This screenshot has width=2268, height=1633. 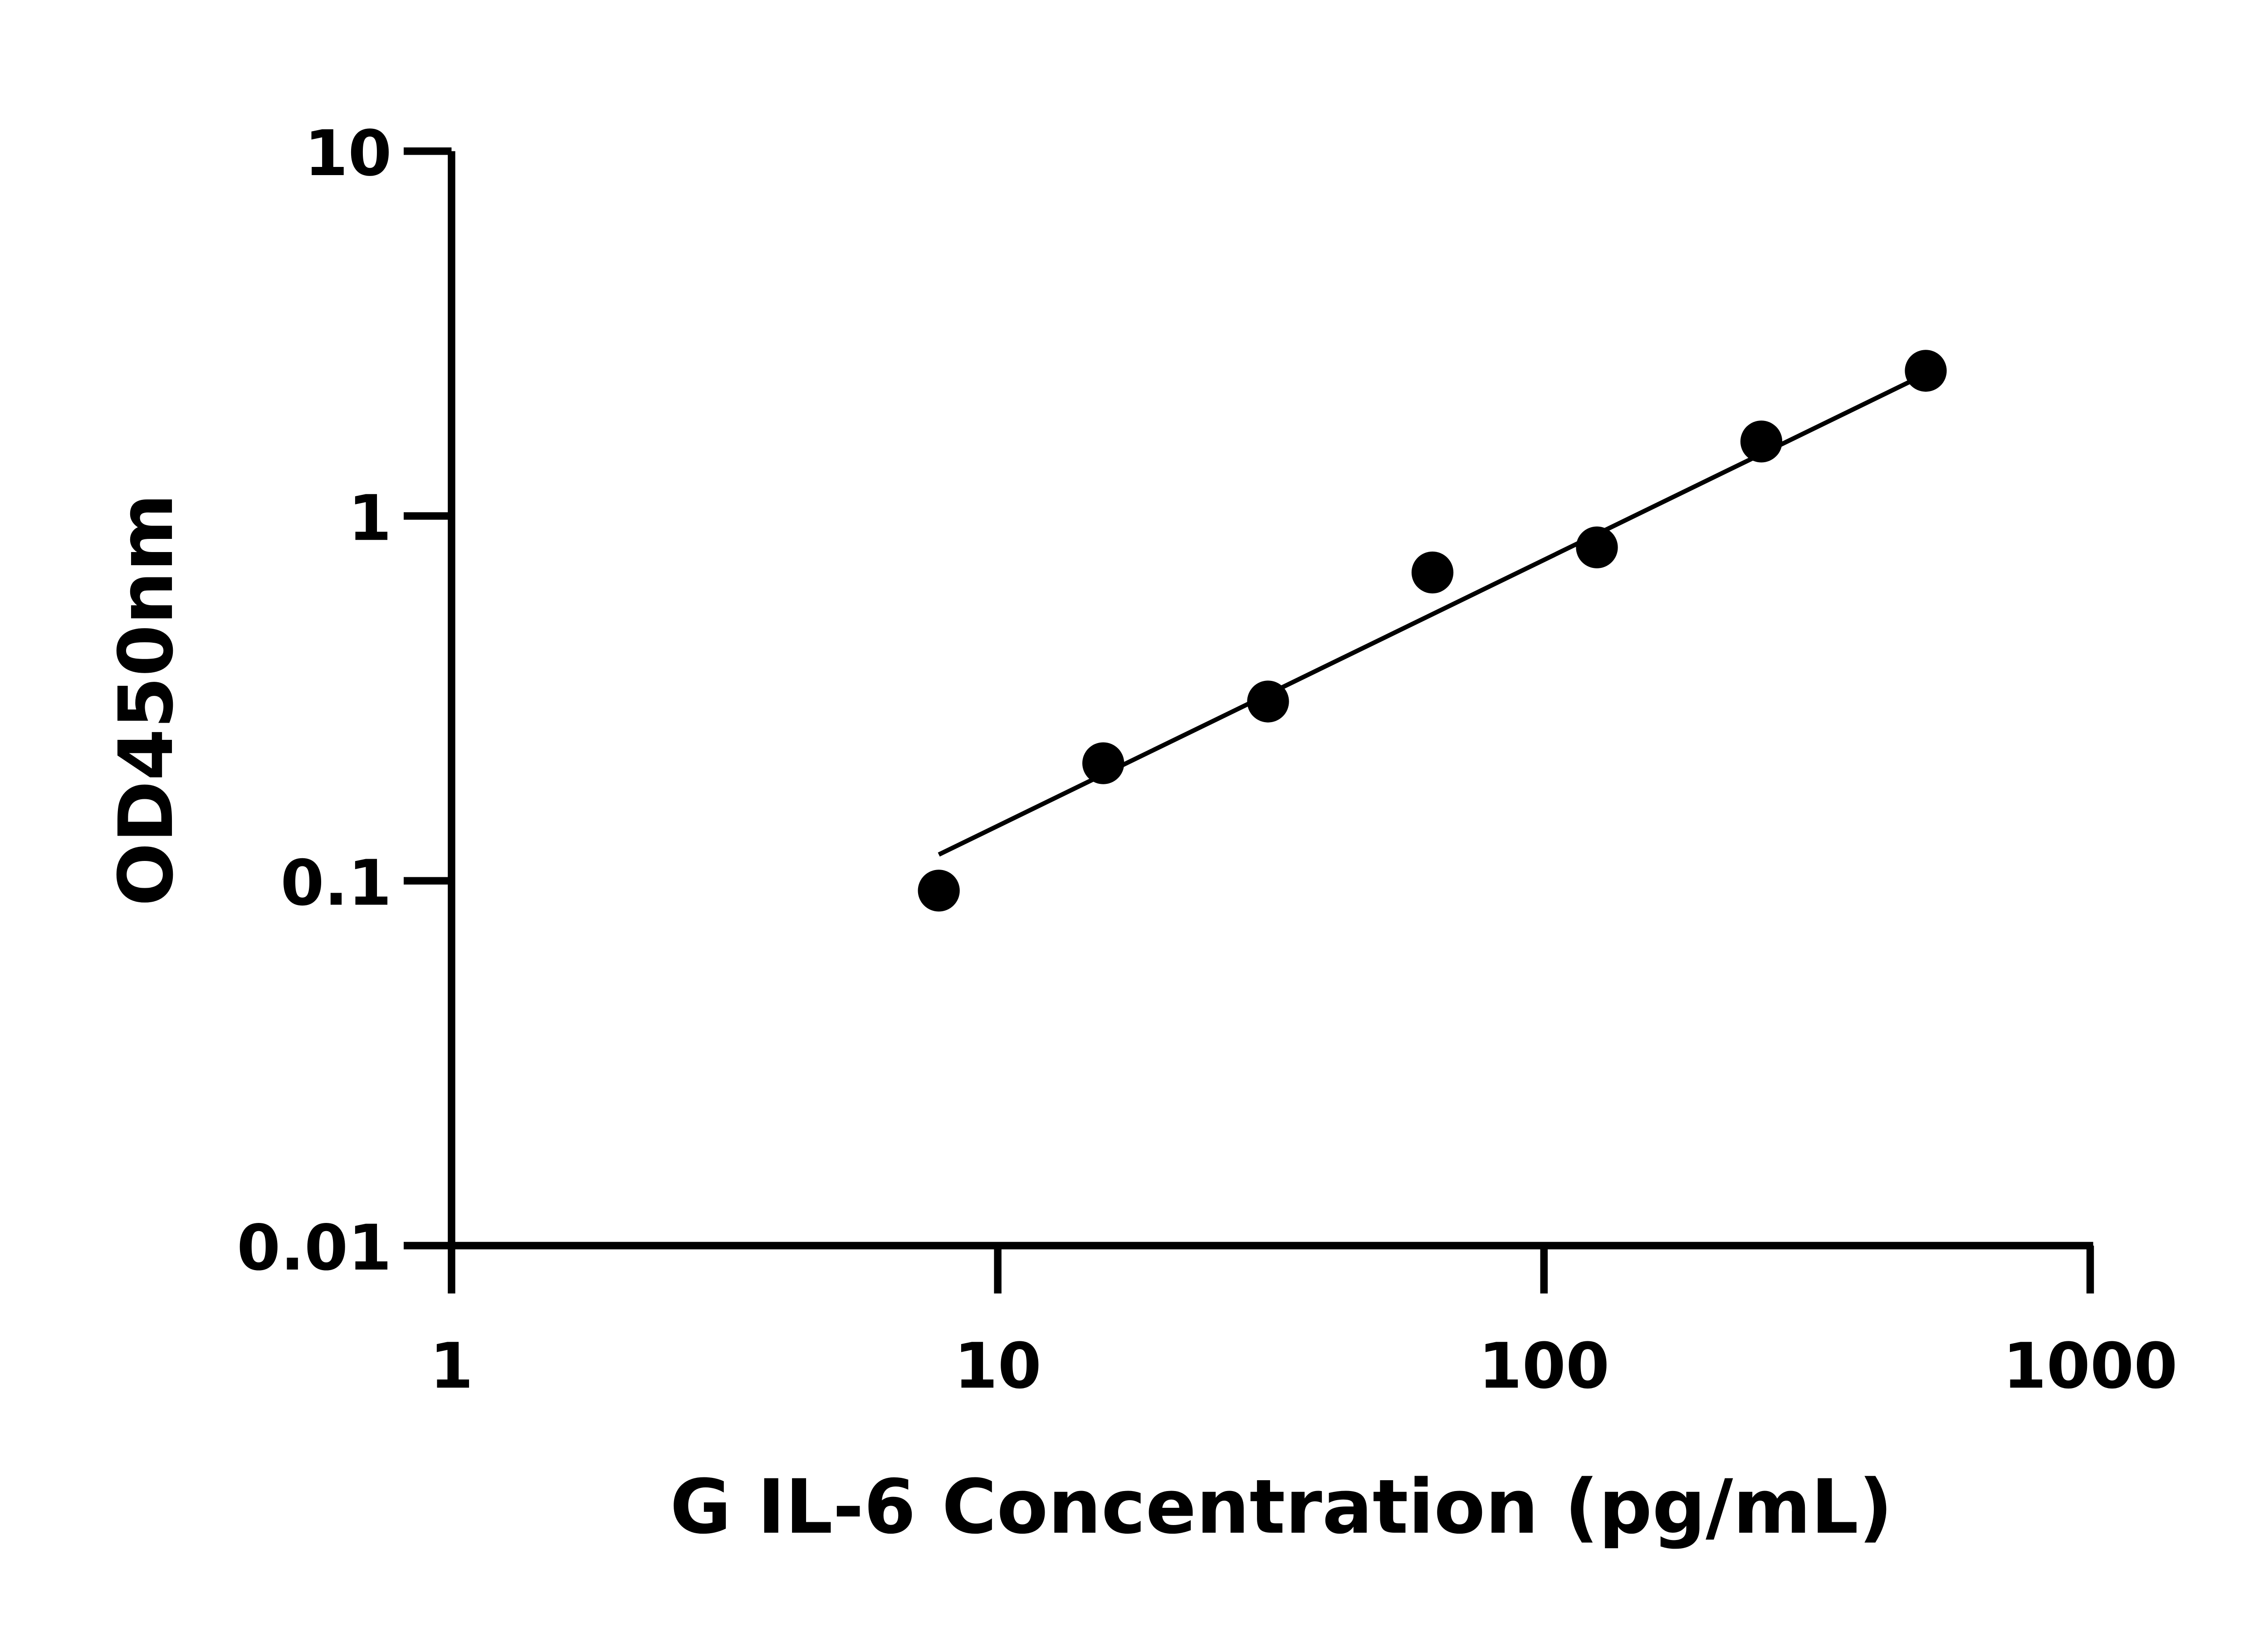 I want to click on y-tick-label: 0.1, so click(x=336, y=882).